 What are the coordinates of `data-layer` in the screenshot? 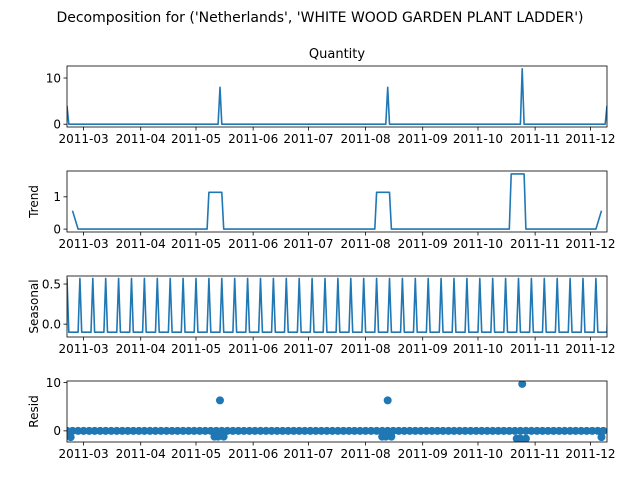 It's located at (337, 305).